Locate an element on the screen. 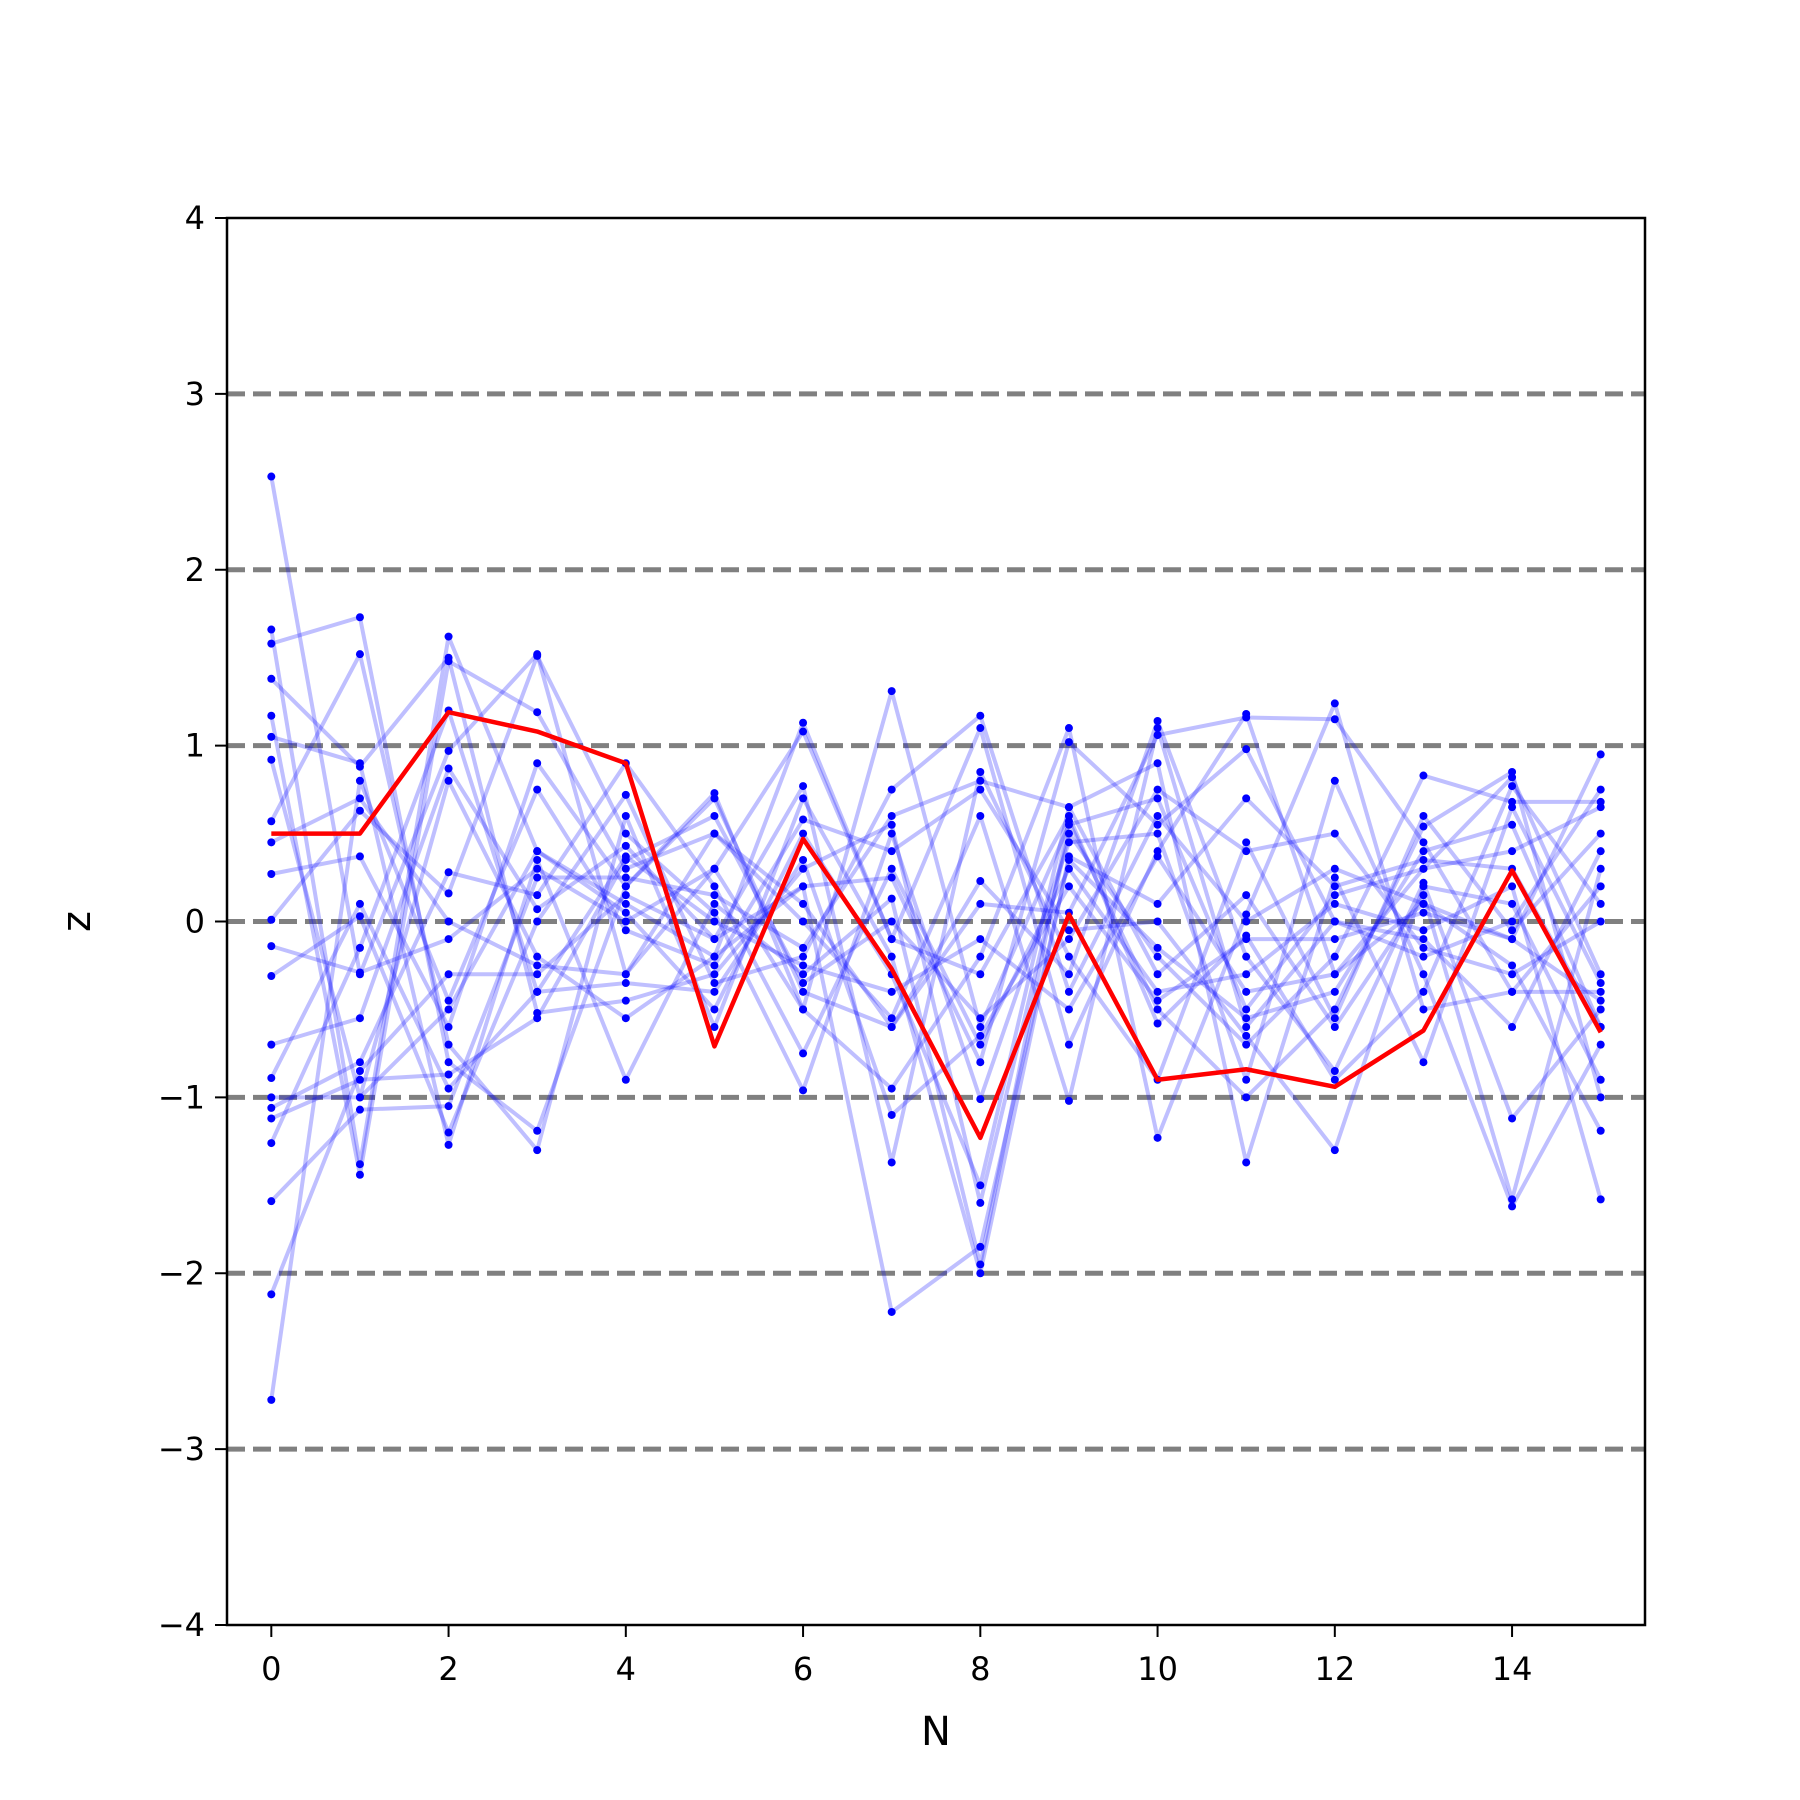  x-tick-label: 8 is located at coordinates (980, 1669).